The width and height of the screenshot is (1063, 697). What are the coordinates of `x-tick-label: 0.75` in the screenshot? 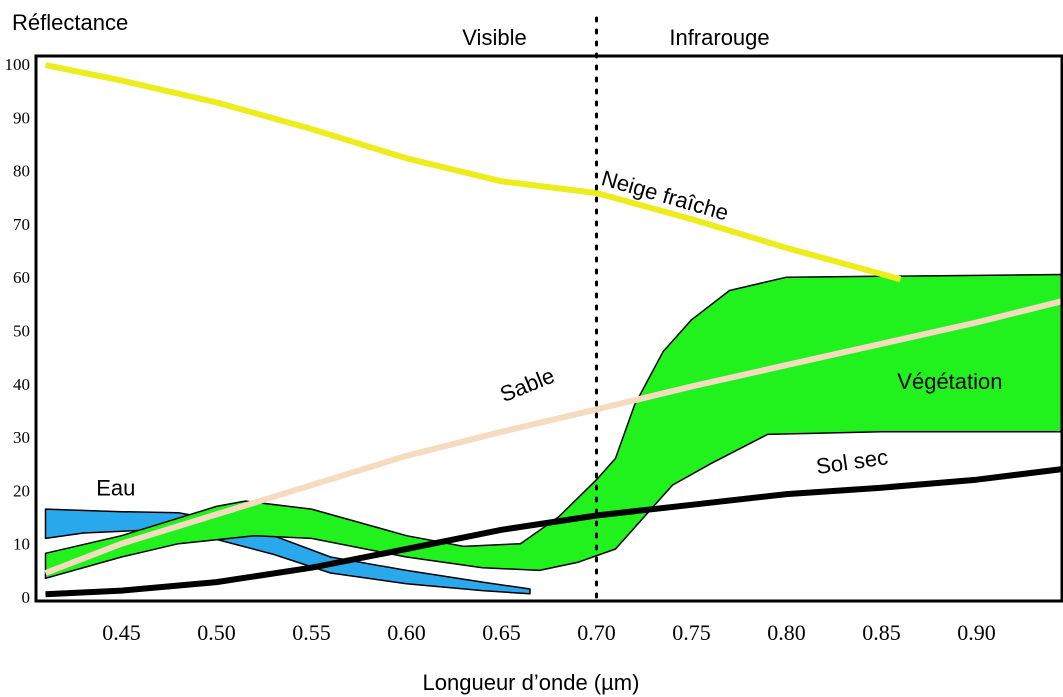 It's located at (691, 632).